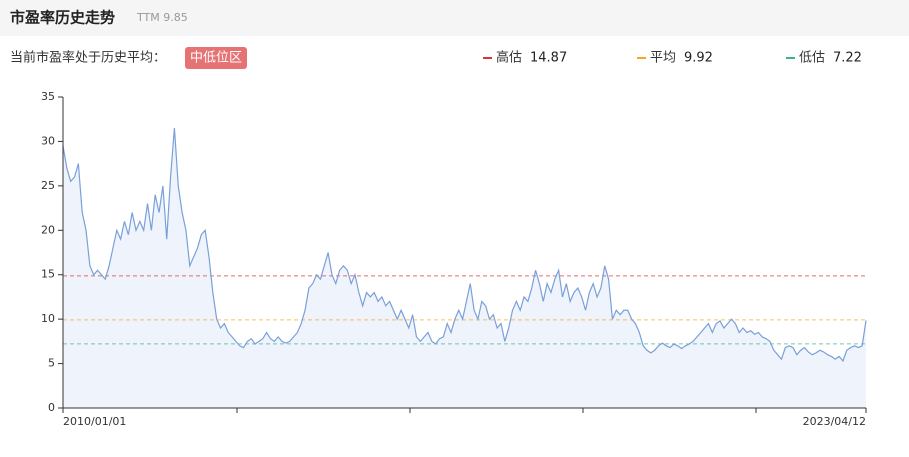 The width and height of the screenshot is (909, 457). Describe the element at coordinates (48, 140) in the screenshot. I see `y-tick-label: 30` at that location.